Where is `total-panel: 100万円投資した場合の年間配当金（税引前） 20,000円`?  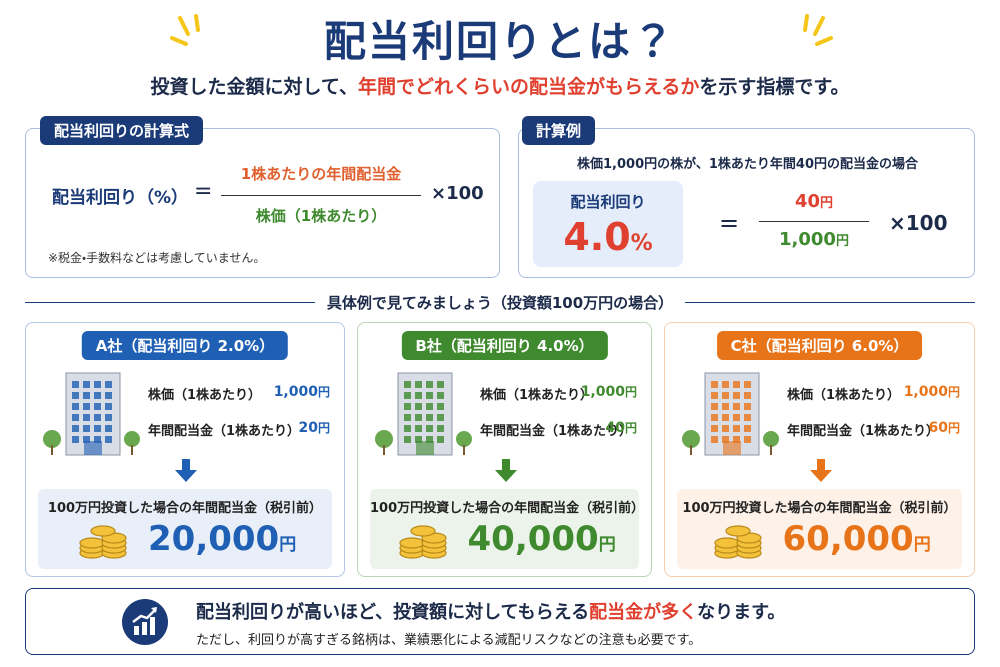 total-panel: 100万円投資した場合の年間配当金（税引前） 20,000円 is located at coordinates (185, 529).